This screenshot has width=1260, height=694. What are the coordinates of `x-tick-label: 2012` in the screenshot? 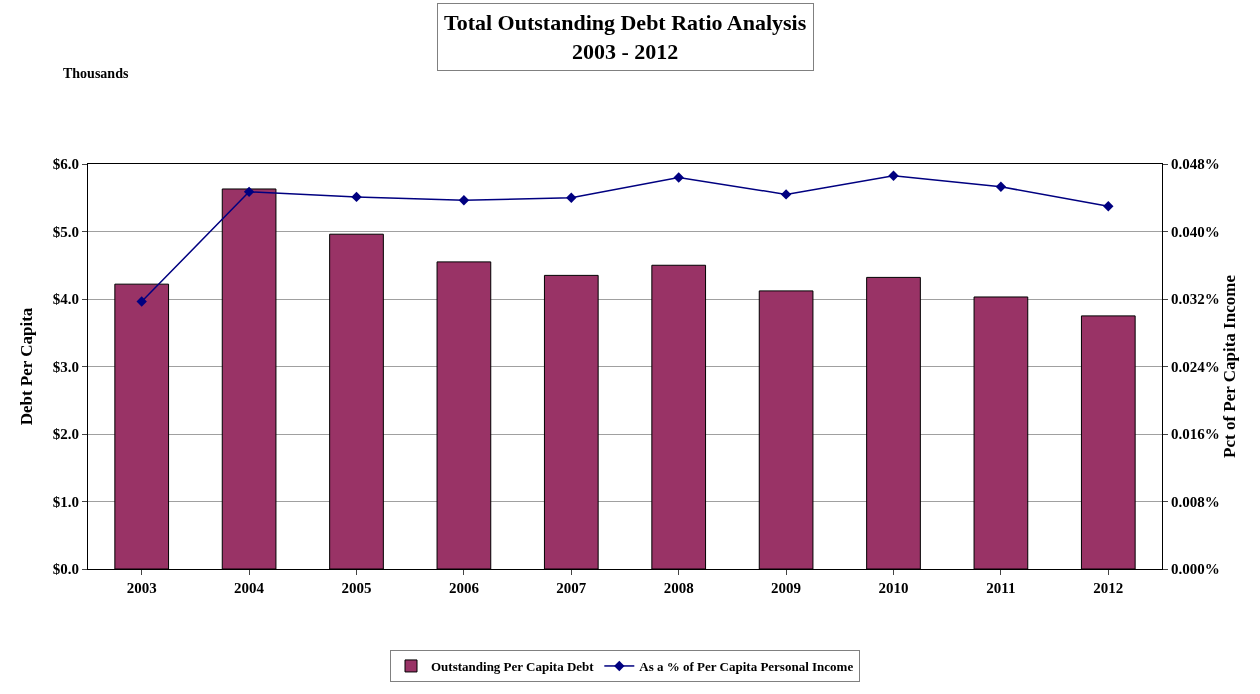 It's located at (1108, 588).